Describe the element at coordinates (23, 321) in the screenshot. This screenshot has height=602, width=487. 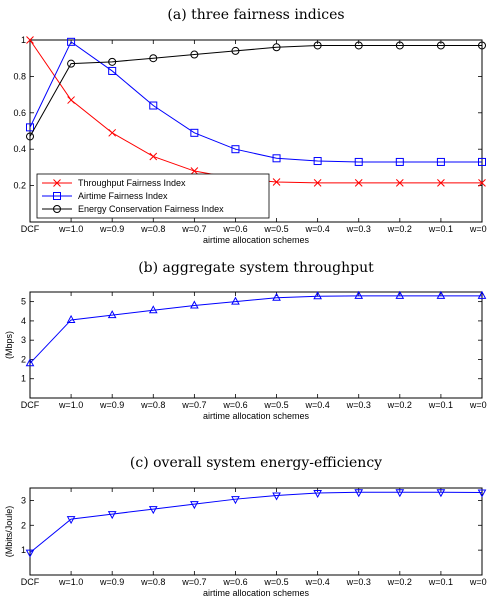
I see `y-tick-label: 4` at that location.